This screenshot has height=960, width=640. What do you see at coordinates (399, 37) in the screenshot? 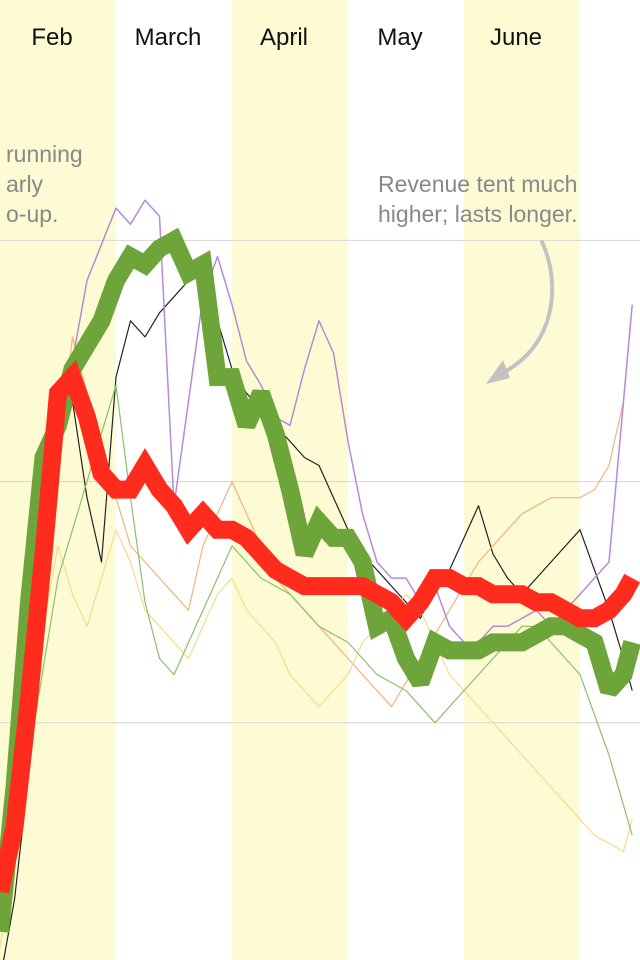
I see `month-label-may: May` at bounding box center [399, 37].